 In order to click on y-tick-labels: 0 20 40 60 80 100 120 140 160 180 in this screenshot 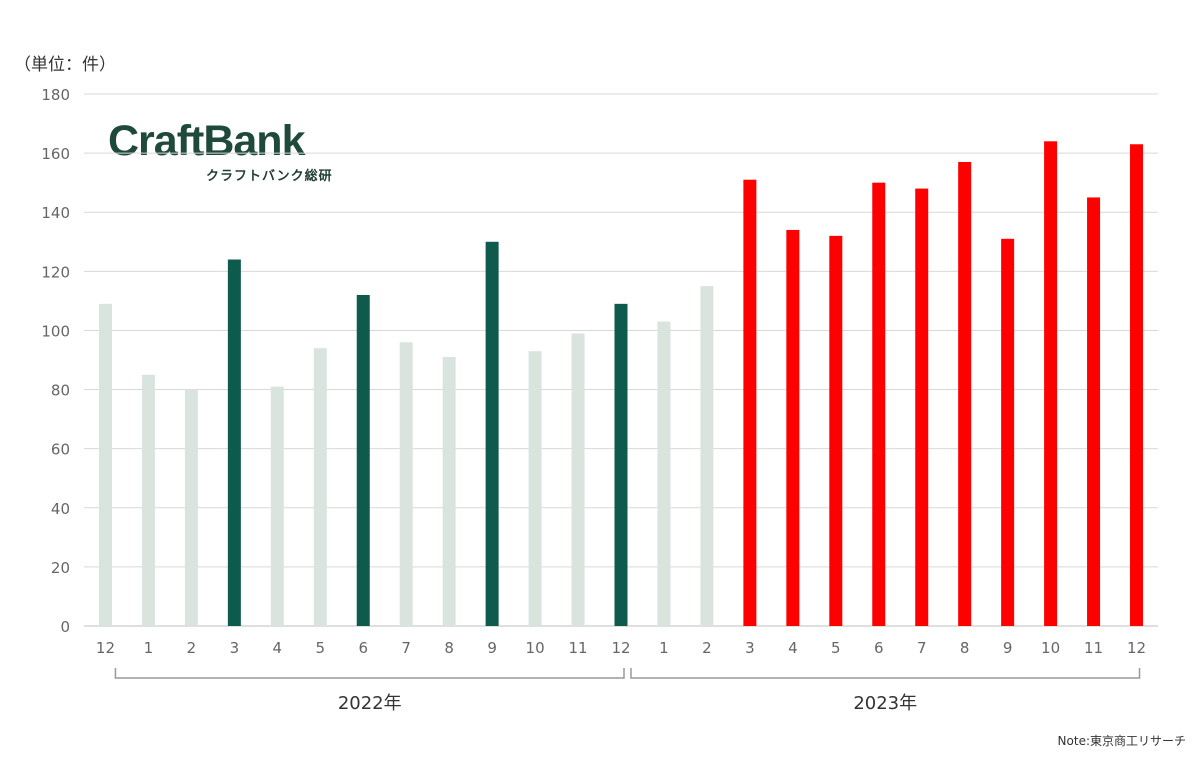, I will do `click(55, 361)`.